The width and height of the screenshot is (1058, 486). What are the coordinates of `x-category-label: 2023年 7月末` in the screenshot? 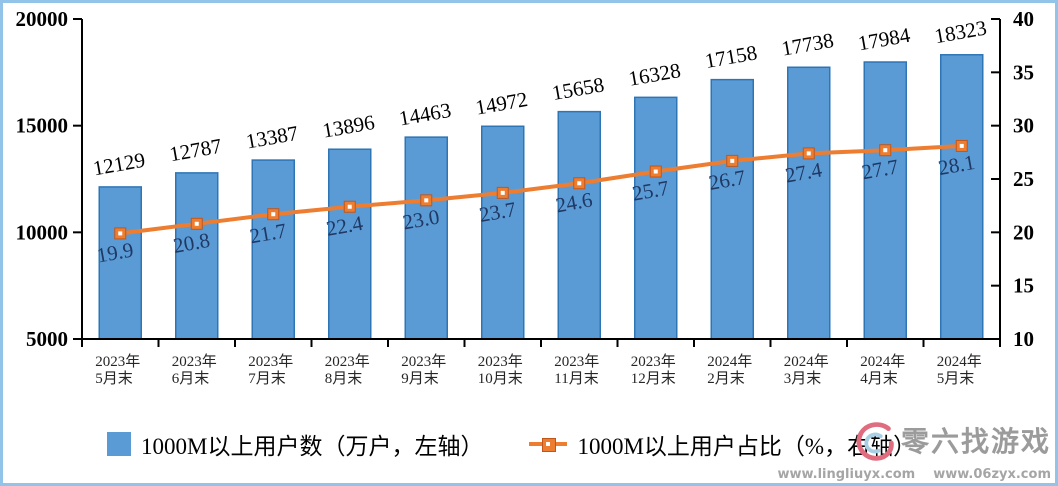 It's located at (270, 370).